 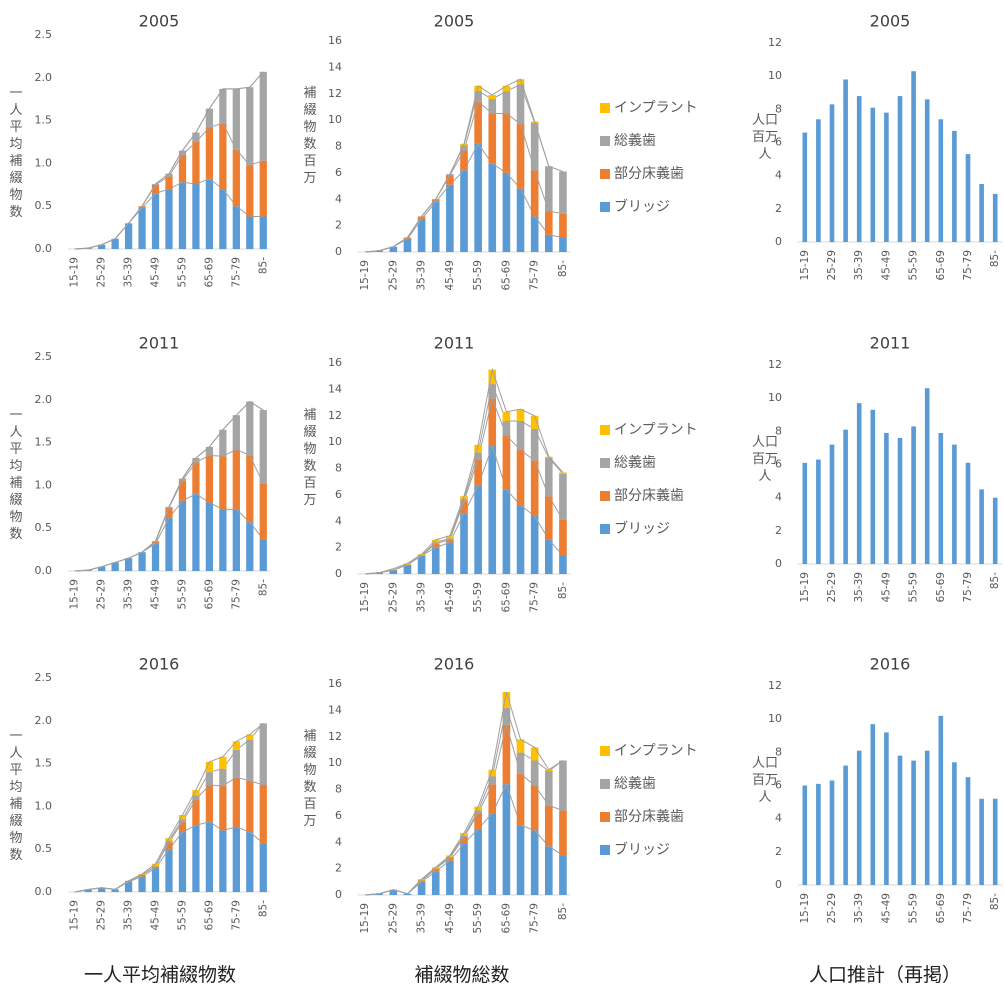 I want to click on y-axis-label: 補綴物数 百万, so click(x=310, y=779).